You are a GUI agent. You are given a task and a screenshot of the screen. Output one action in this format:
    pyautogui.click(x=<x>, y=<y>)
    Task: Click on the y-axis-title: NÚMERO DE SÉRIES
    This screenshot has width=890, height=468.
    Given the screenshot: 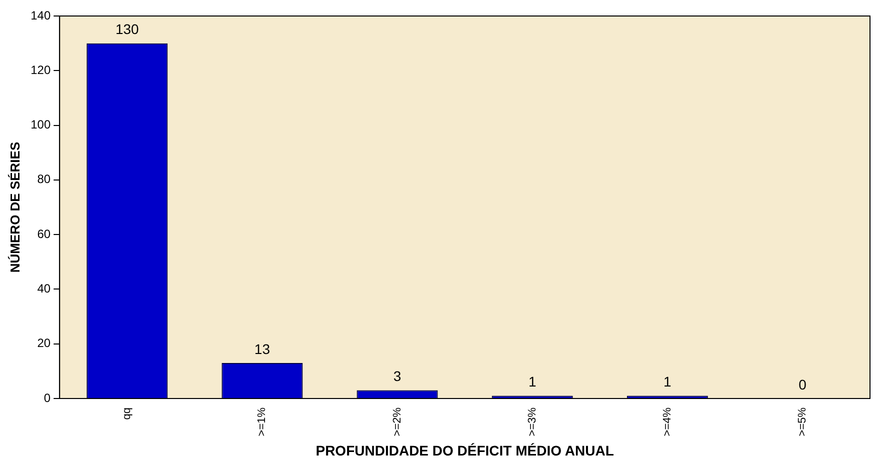 What is the action you would take?
    pyautogui.click(x=14, y=207)
    